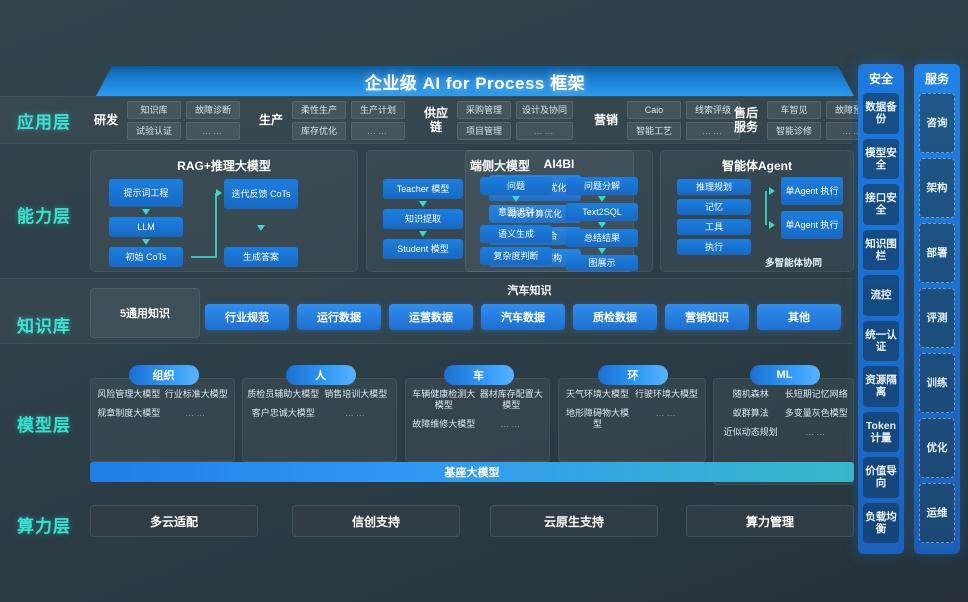 This screenshot has height=602, width=968. Describe the element at coordinates (937, 318) in the screenshot. I see `service-item: 评测` at that location.